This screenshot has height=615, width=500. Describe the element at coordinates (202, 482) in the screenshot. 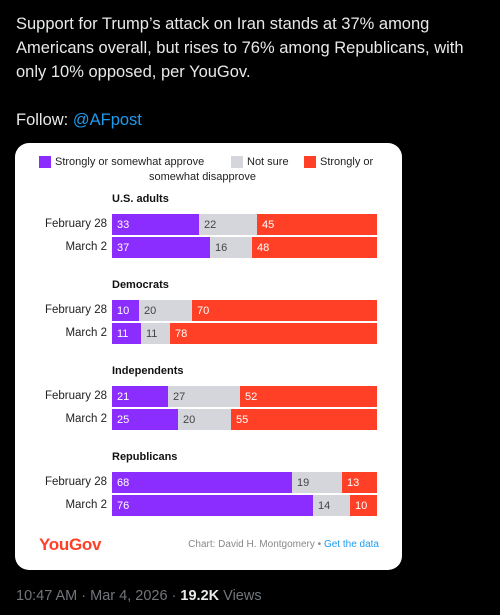

I see `bar-segment-approve: 68` at that location.